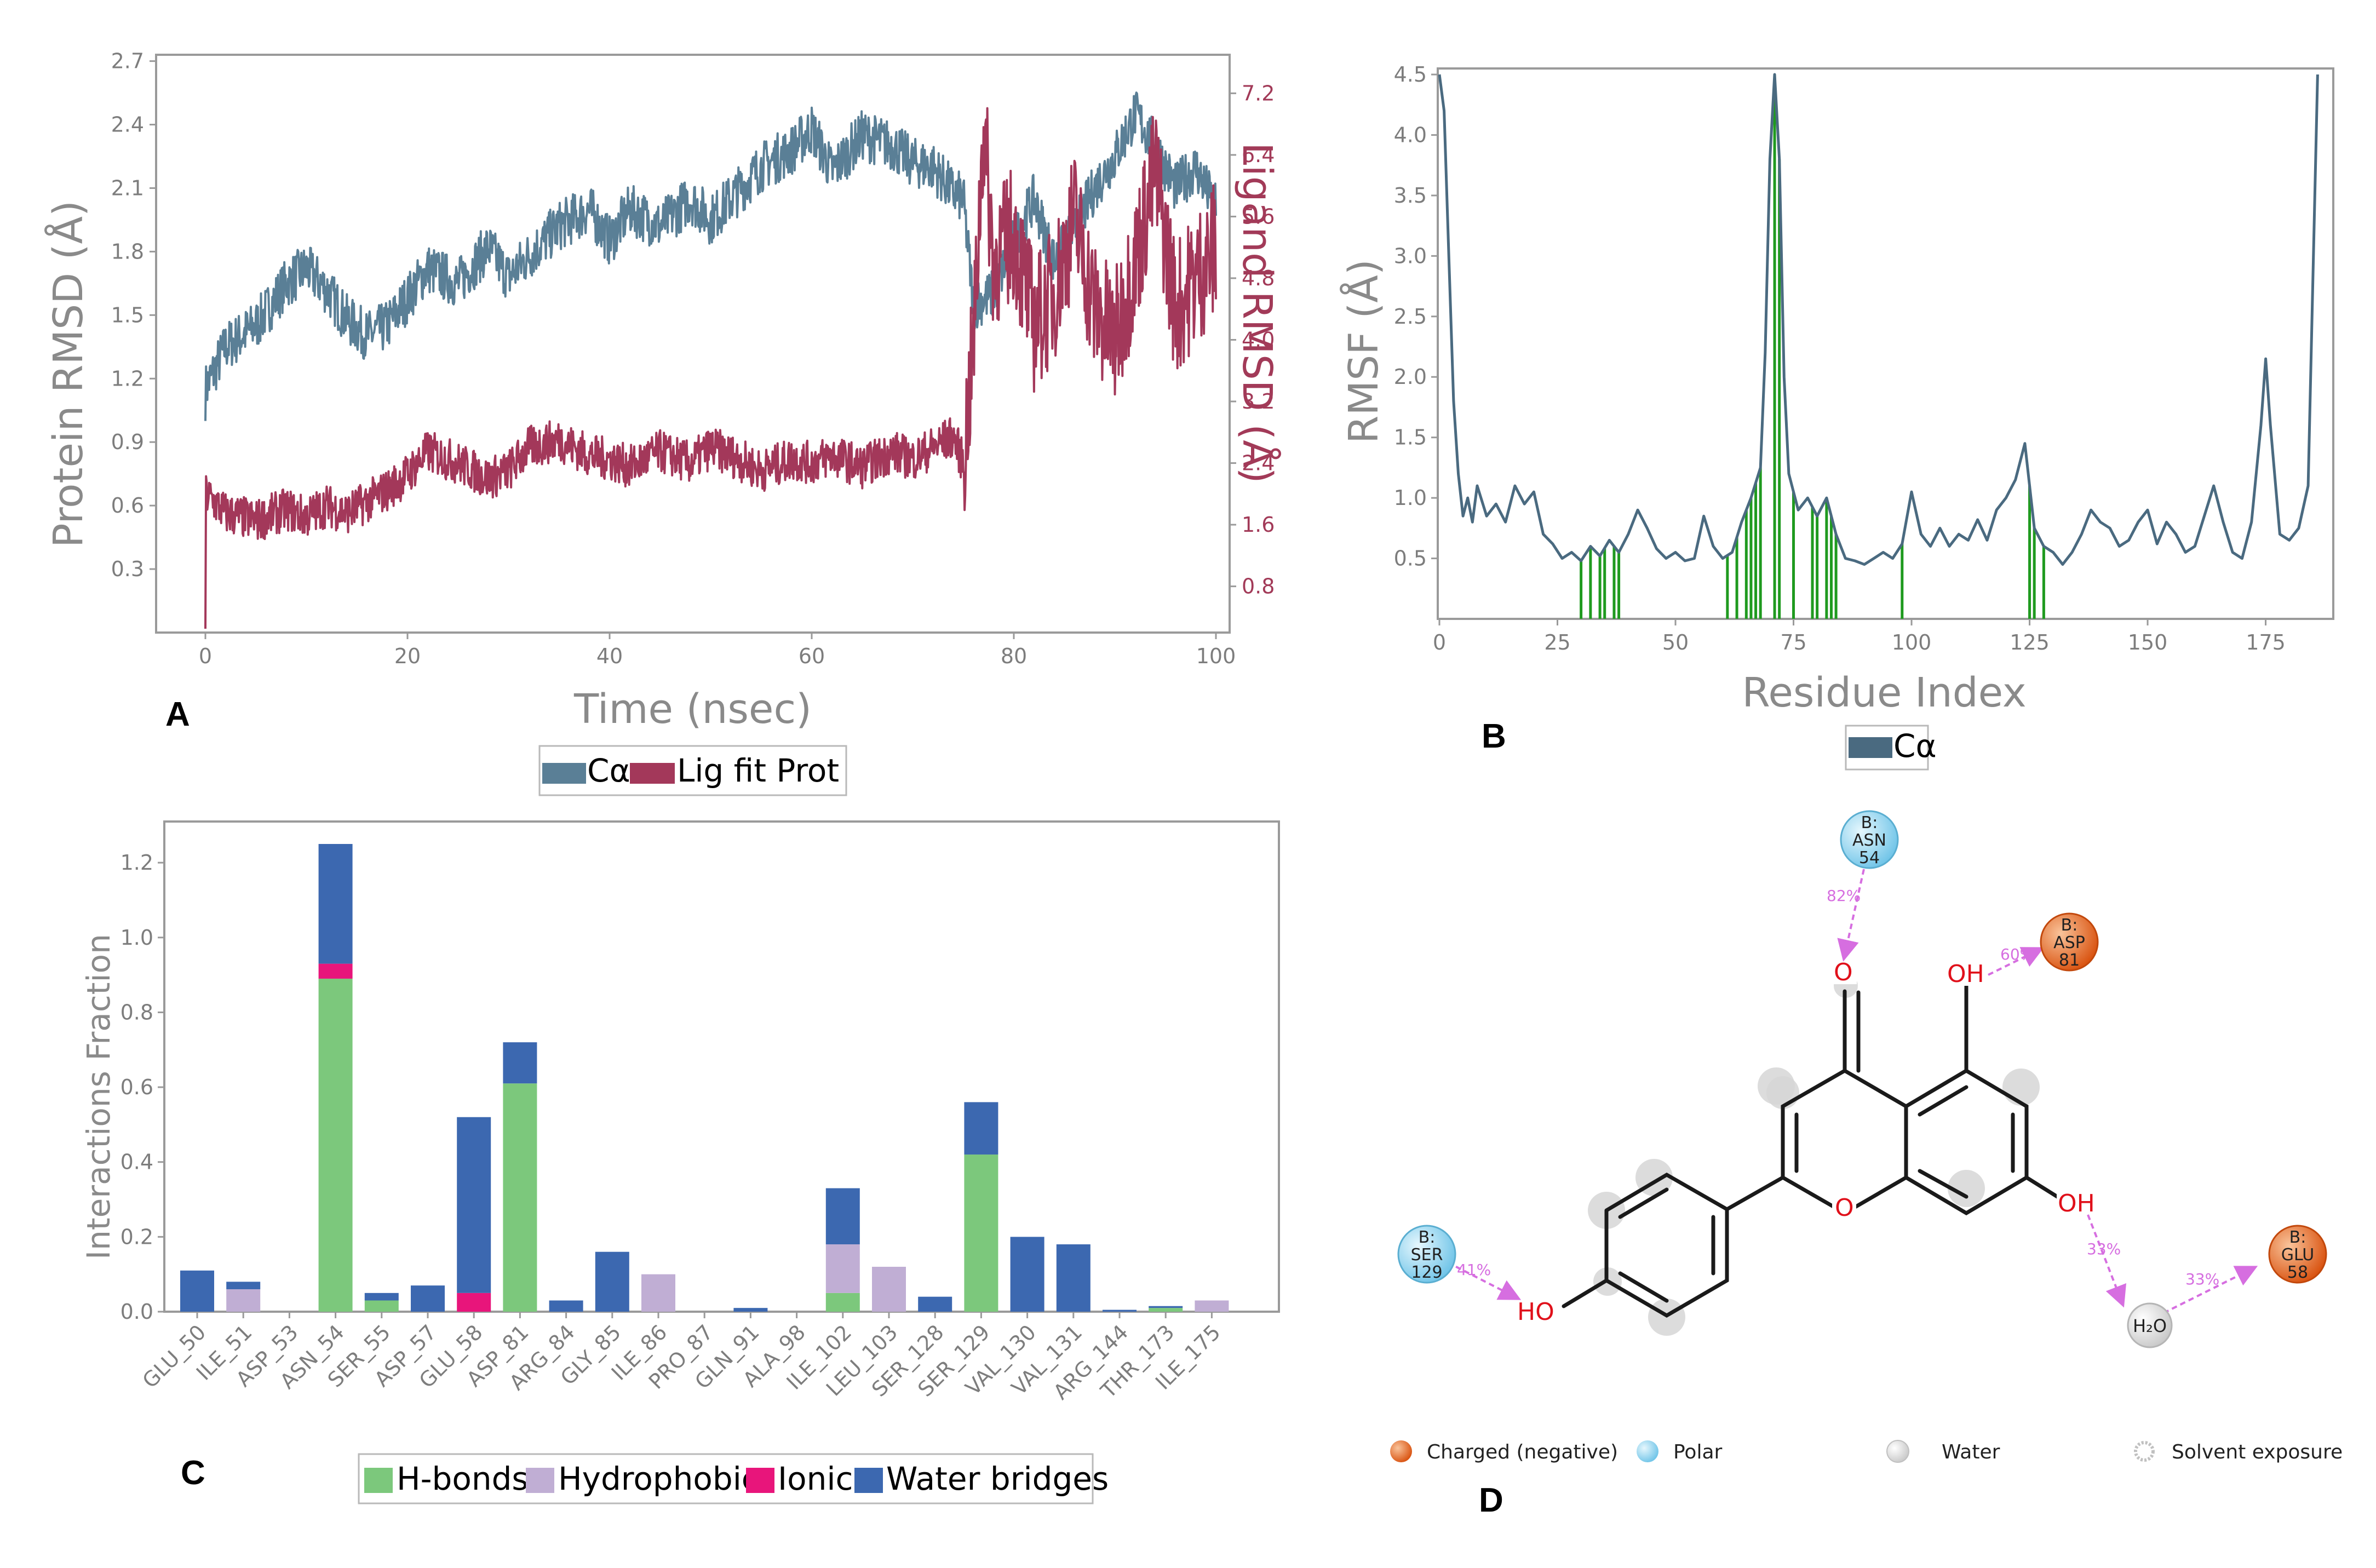  Describe the element at coordinates (693, 709) in the screenshot. I see `time-axis-label: Time (nsec)` at that location.